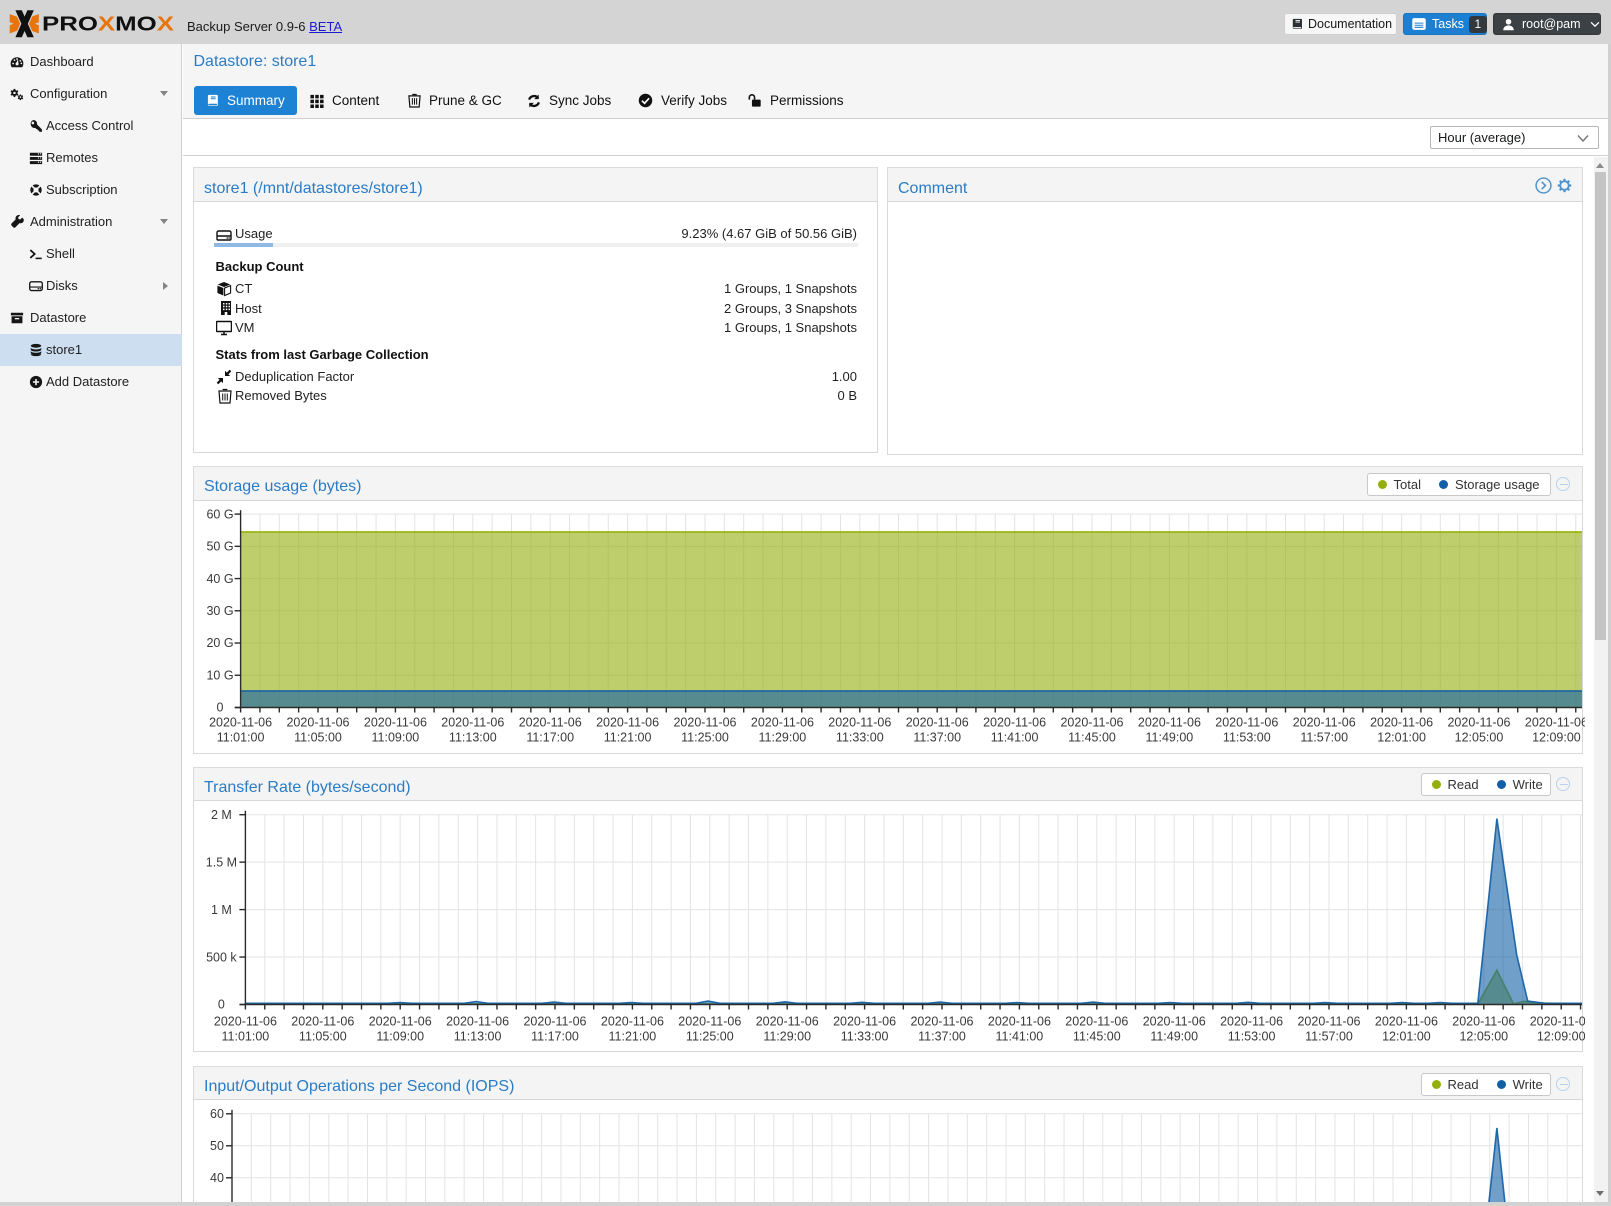 This screenshot has width=1611, height=1206. What do you see at coordinates (108, 23) in the screenshot?
I see `svg-text: PROXMOX` at bounding box center [108, 23].